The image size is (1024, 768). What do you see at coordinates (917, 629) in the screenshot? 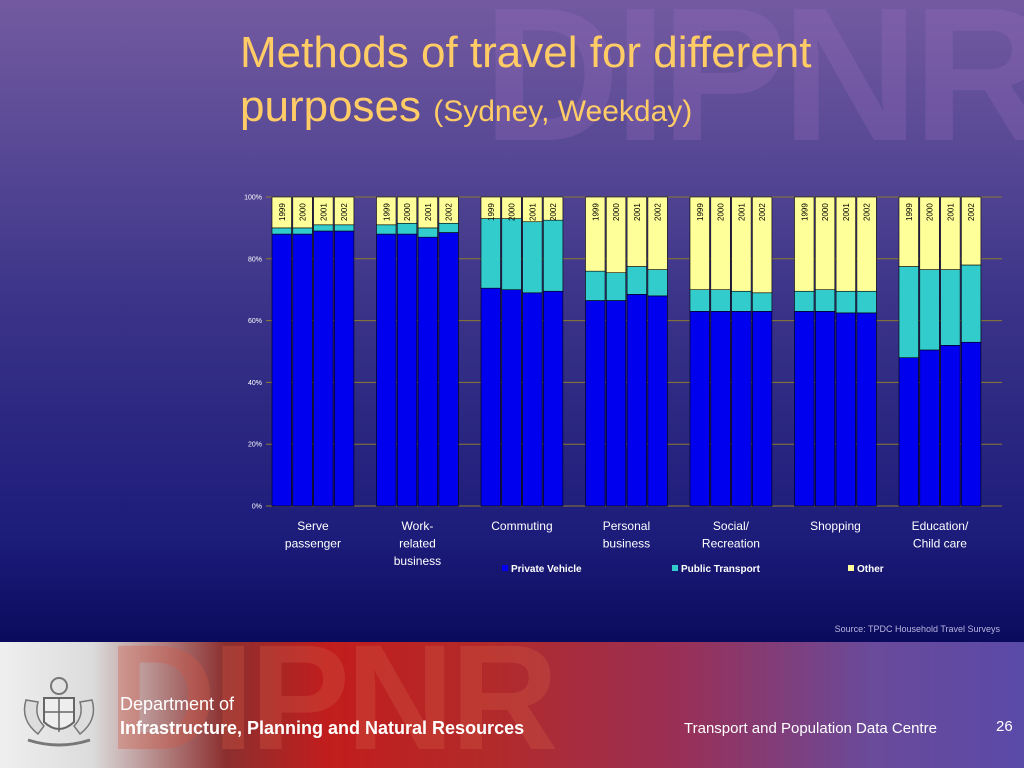
I see `source-note: Source: TPDC Household Travel Surveys` at bounding box center [917, 629].